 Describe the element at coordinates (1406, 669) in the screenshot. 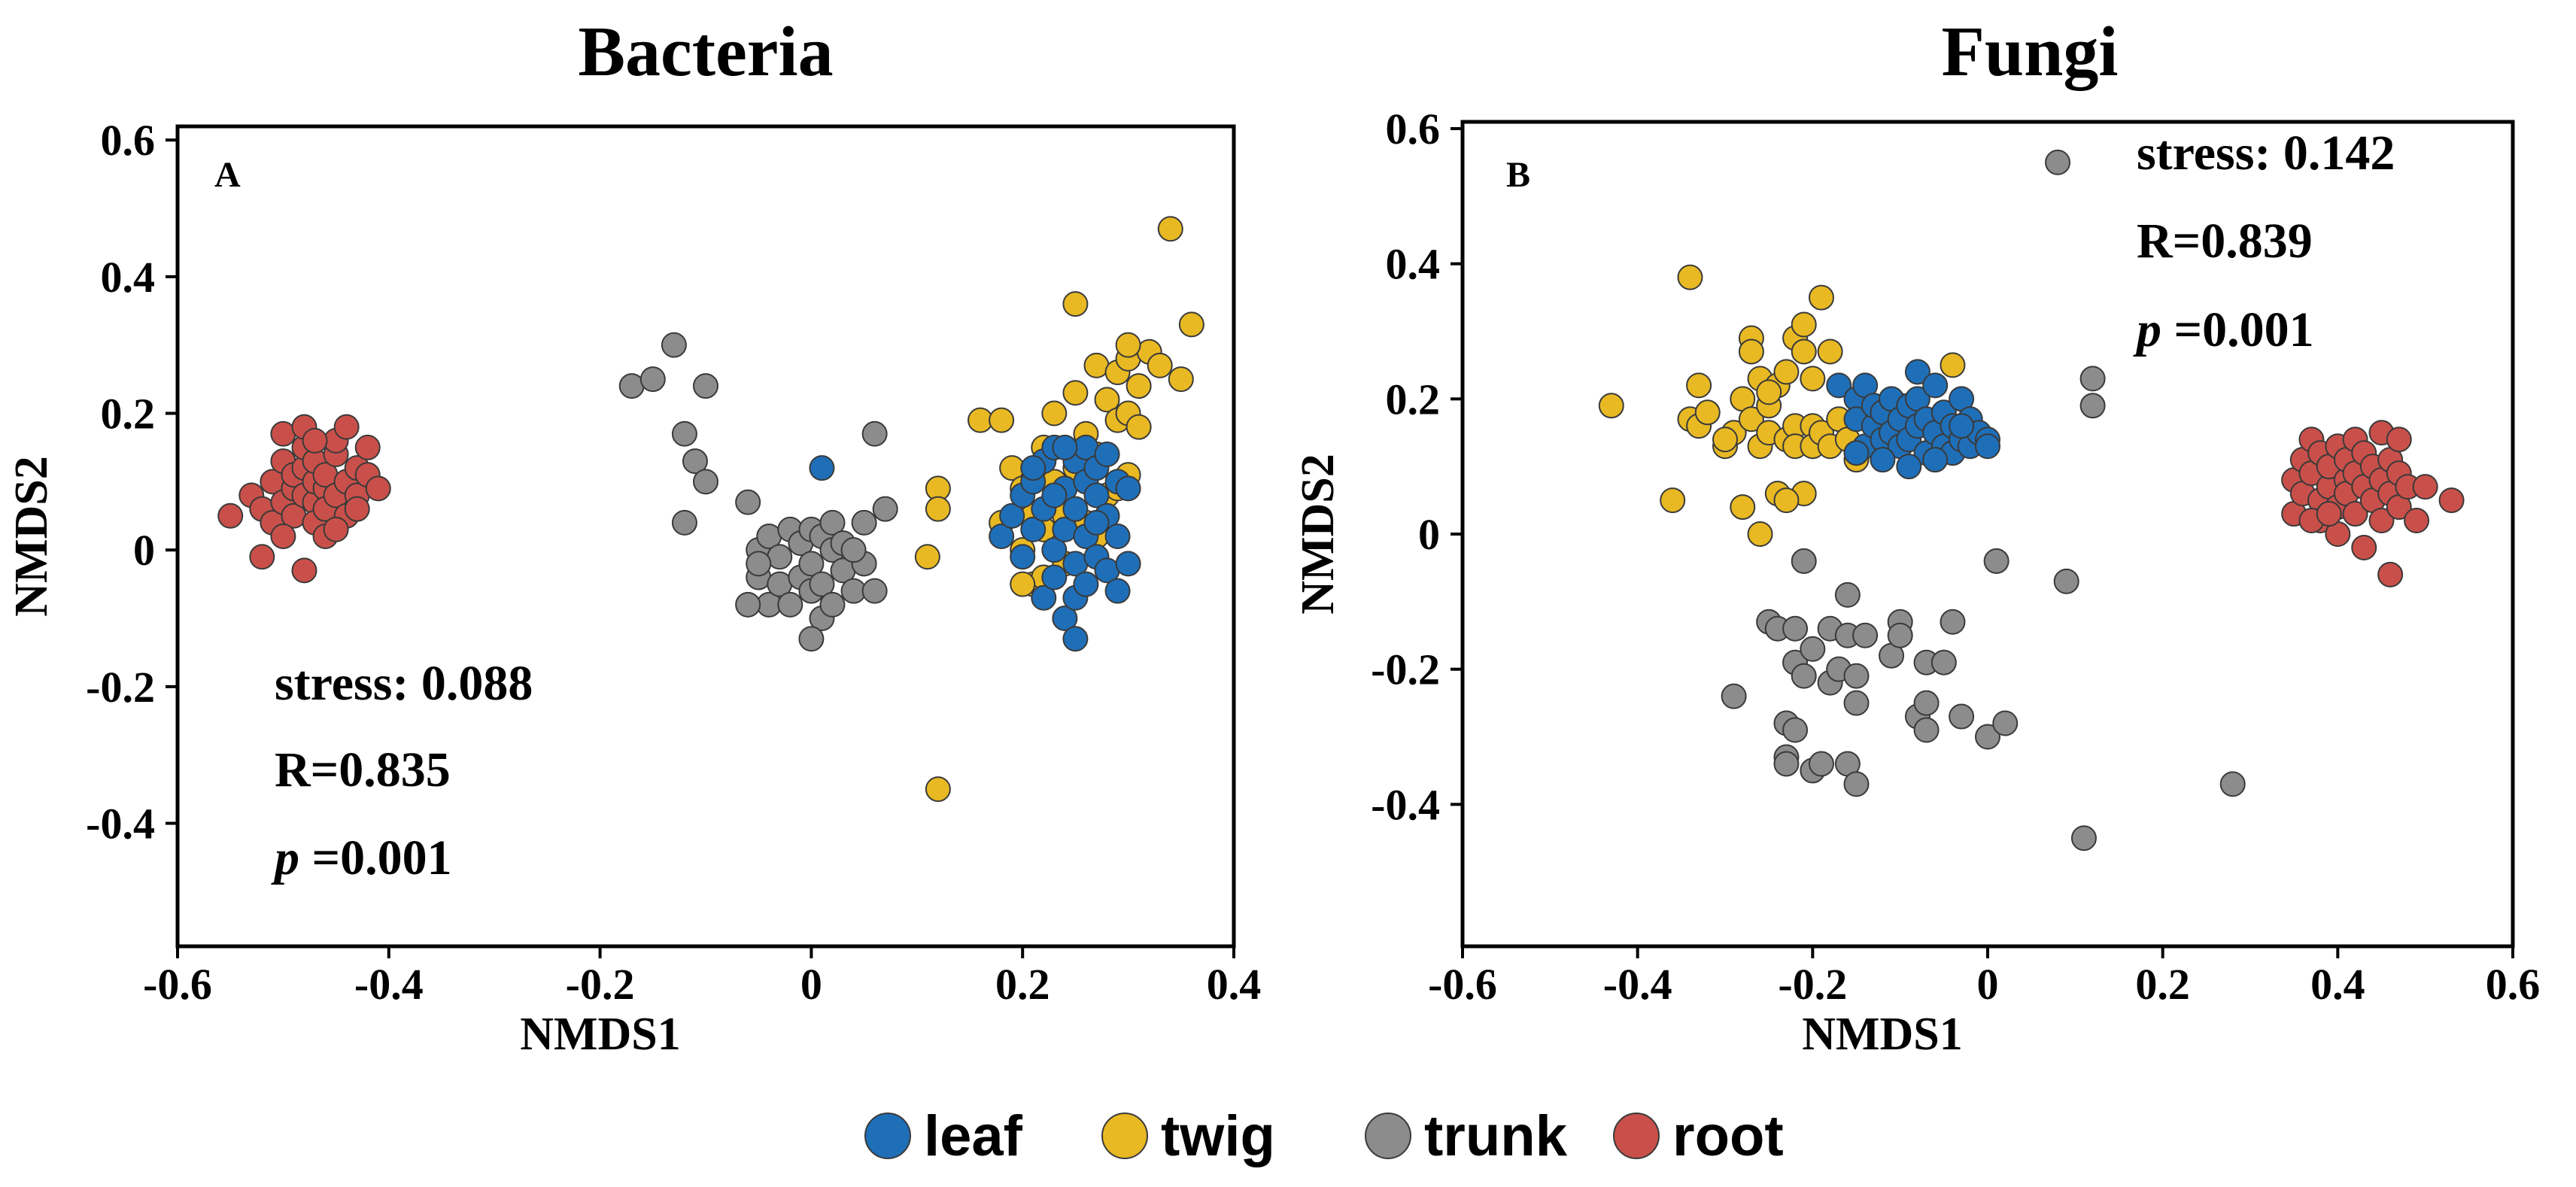

I see `y-tick-label: -0.2` at that location.